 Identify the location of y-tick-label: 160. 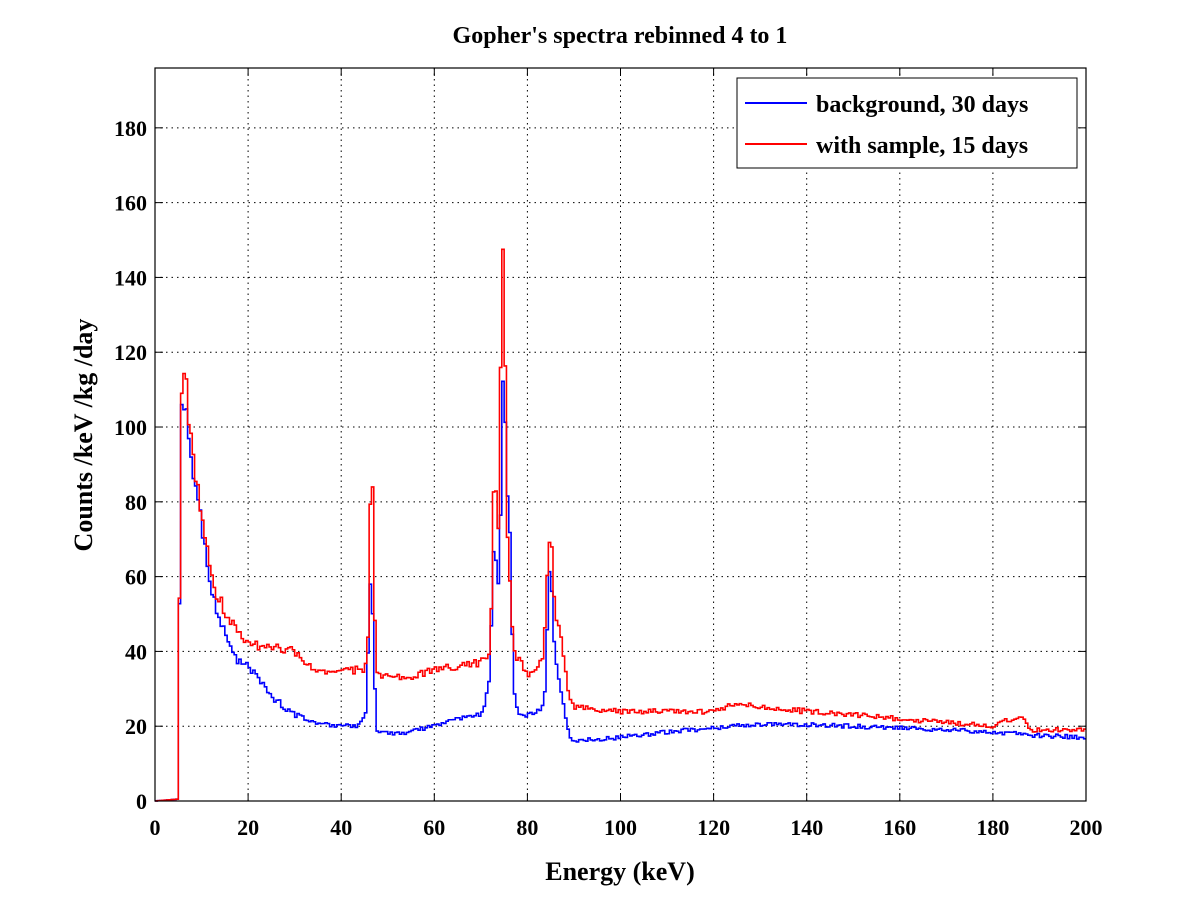
(130, 203).